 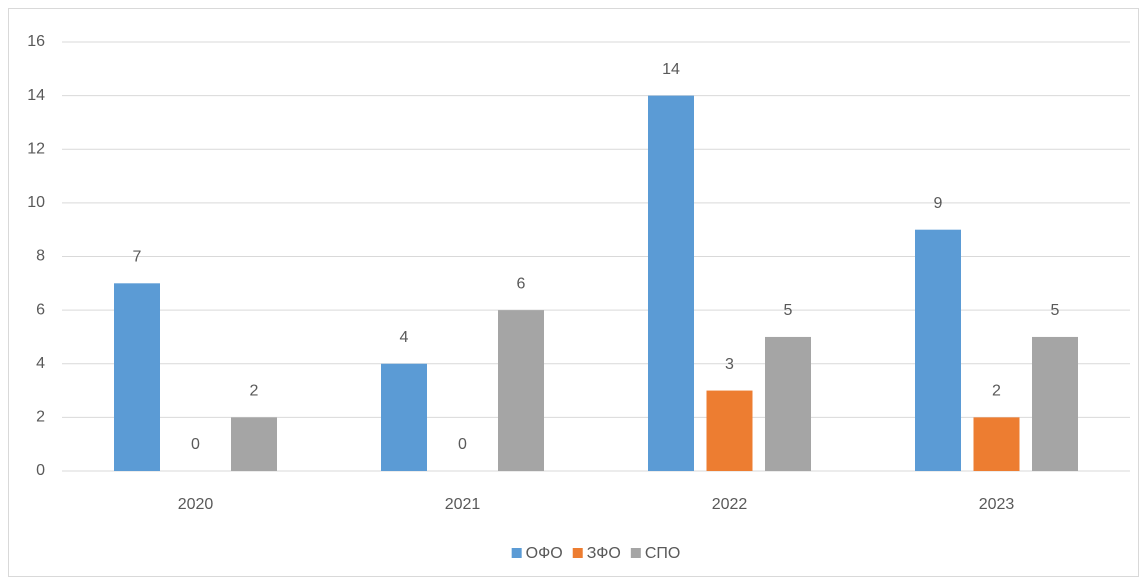 I want to click on y-tick-label: 2, so click(x=40, y=417).